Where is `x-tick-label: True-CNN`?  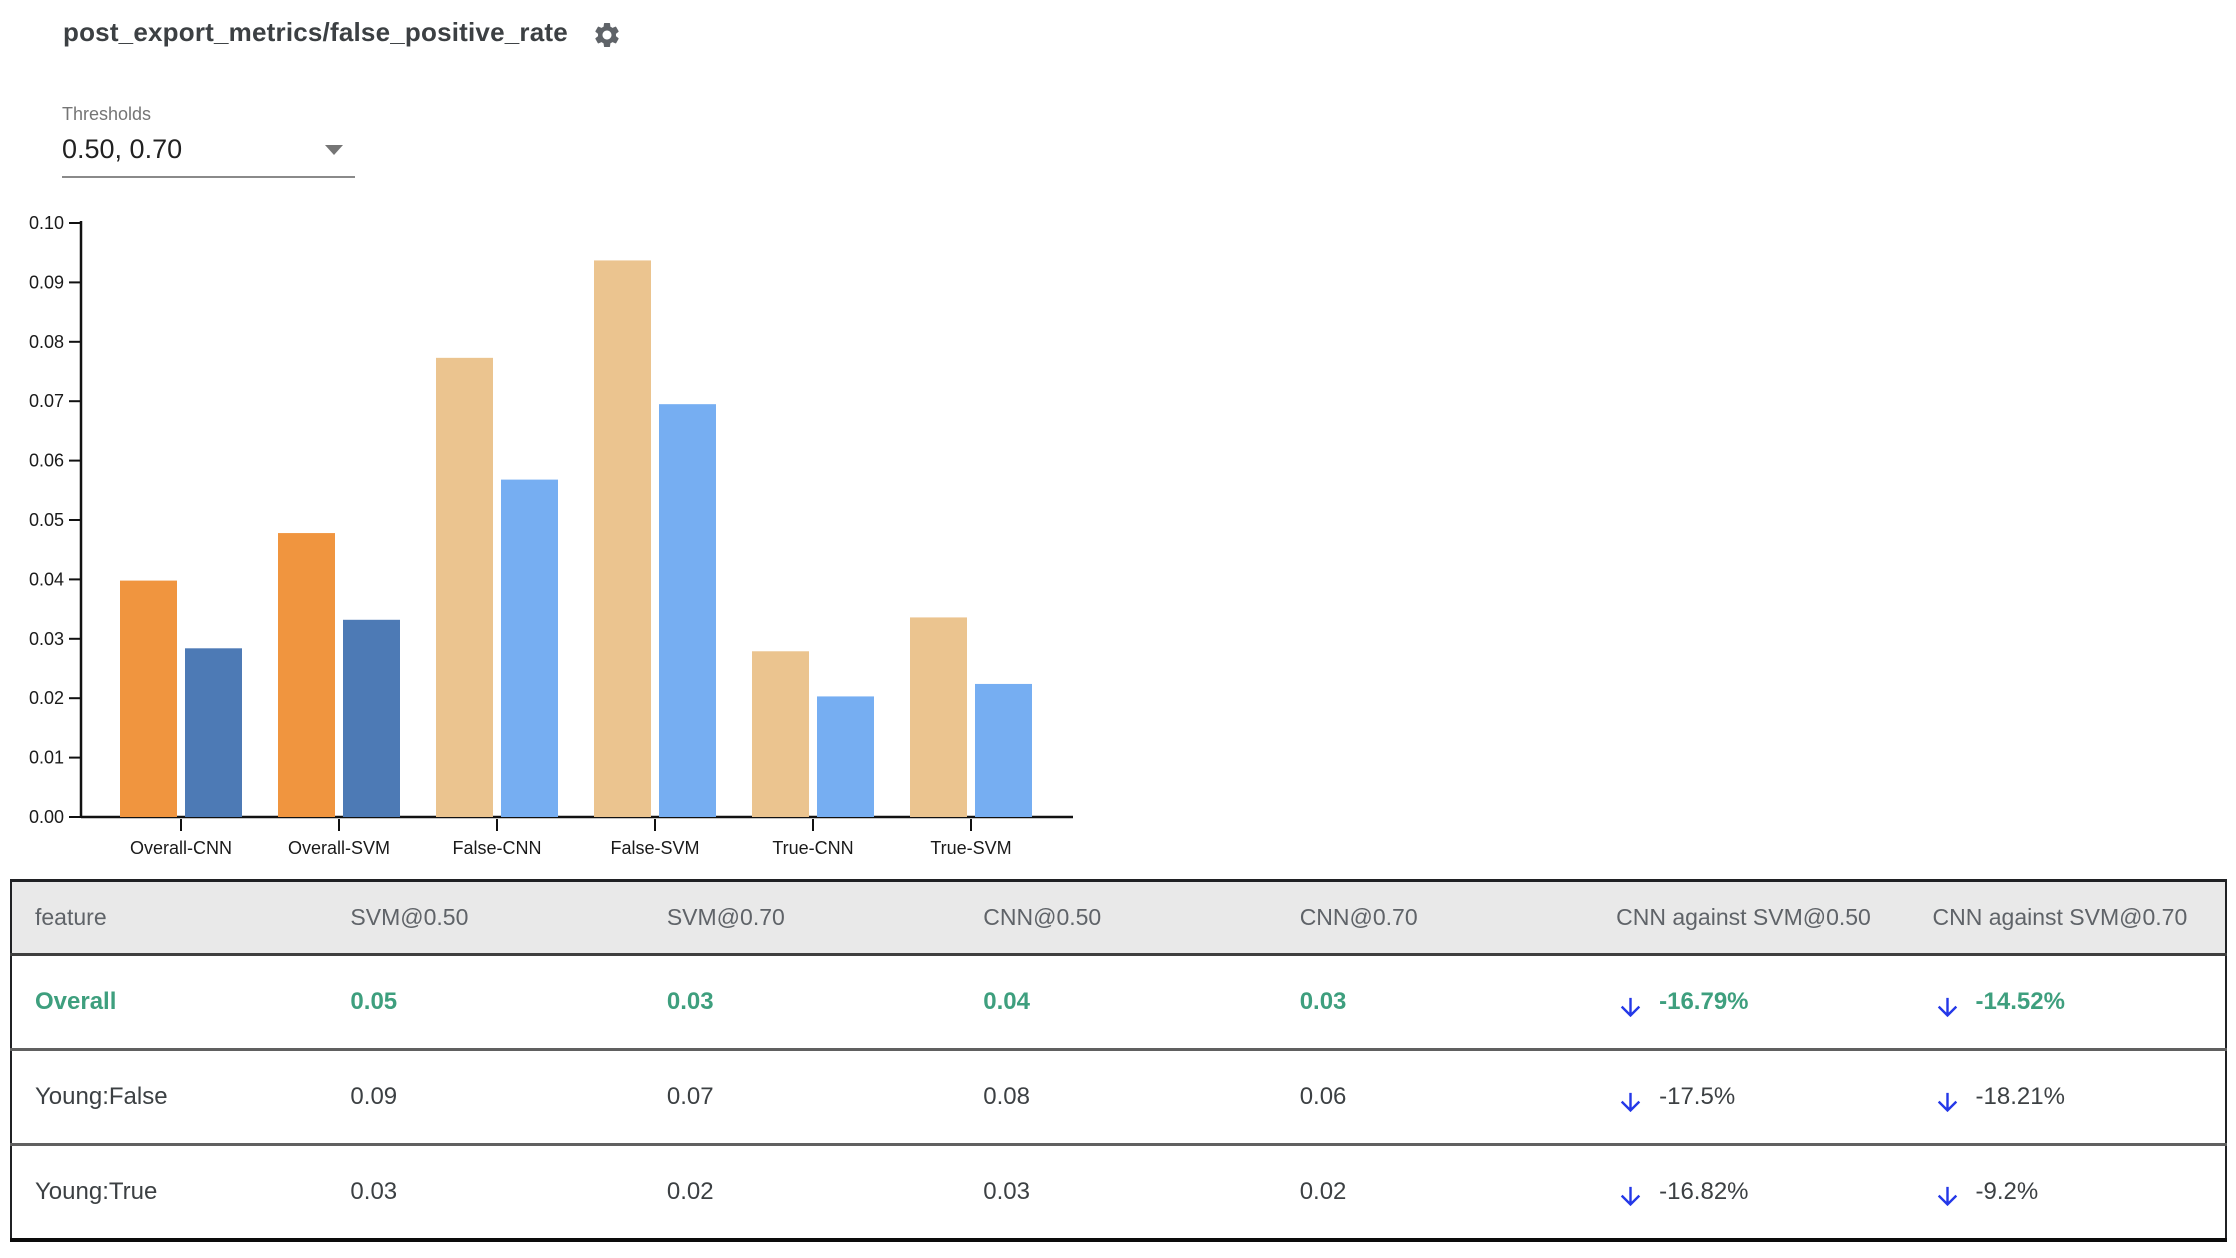 x-tick-label: True-CNN is located at coordinates (812, 848).